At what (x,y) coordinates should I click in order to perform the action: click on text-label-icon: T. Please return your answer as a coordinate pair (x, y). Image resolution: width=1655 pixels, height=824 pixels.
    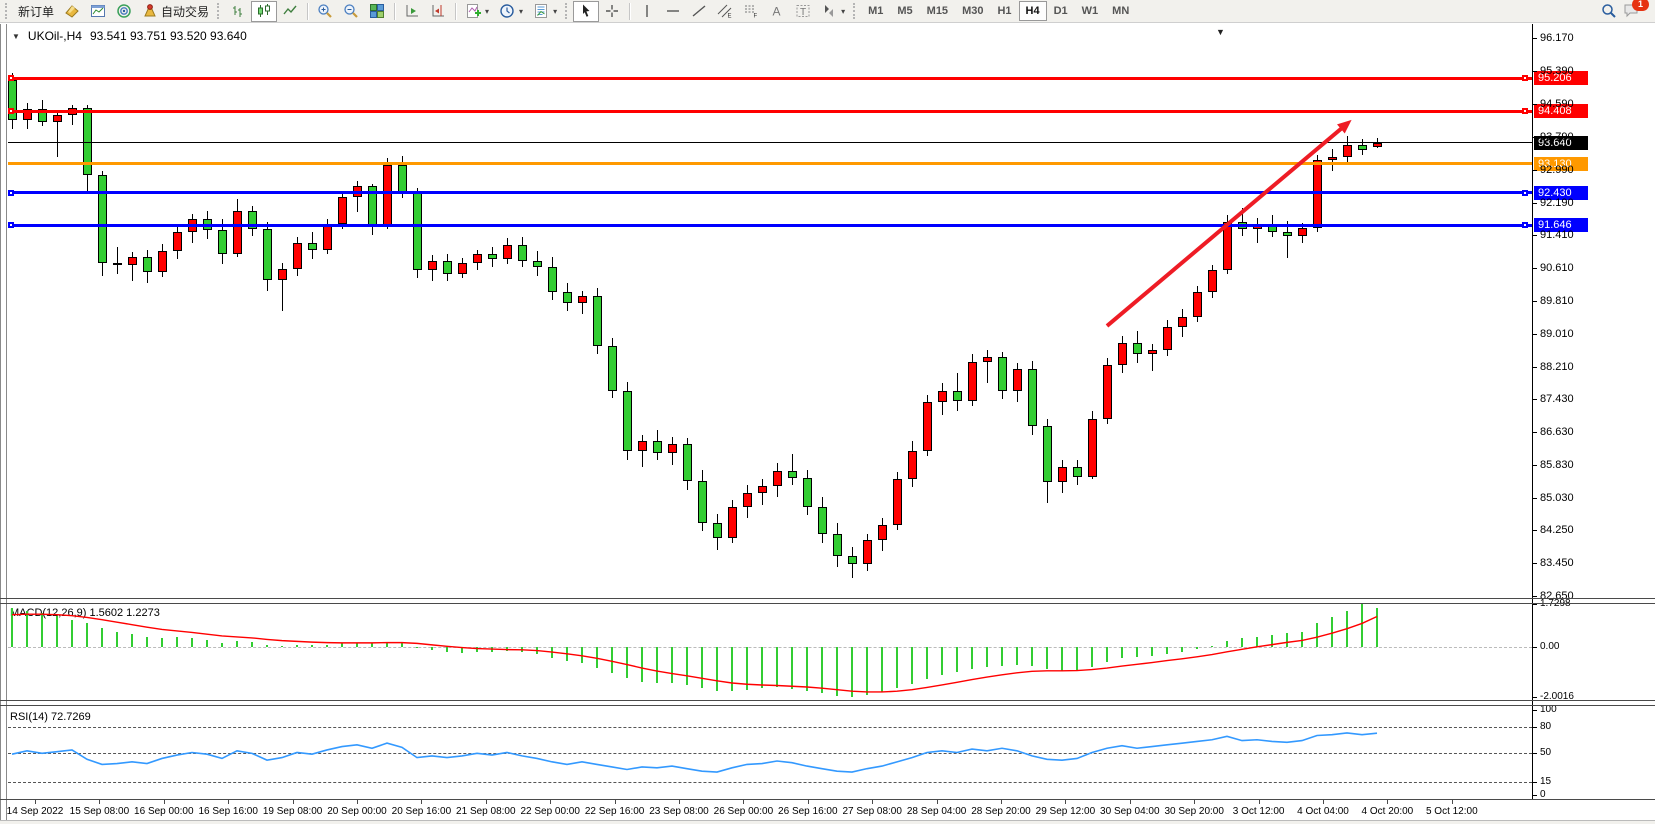
    Looking at the image, I should click on (803, 11).